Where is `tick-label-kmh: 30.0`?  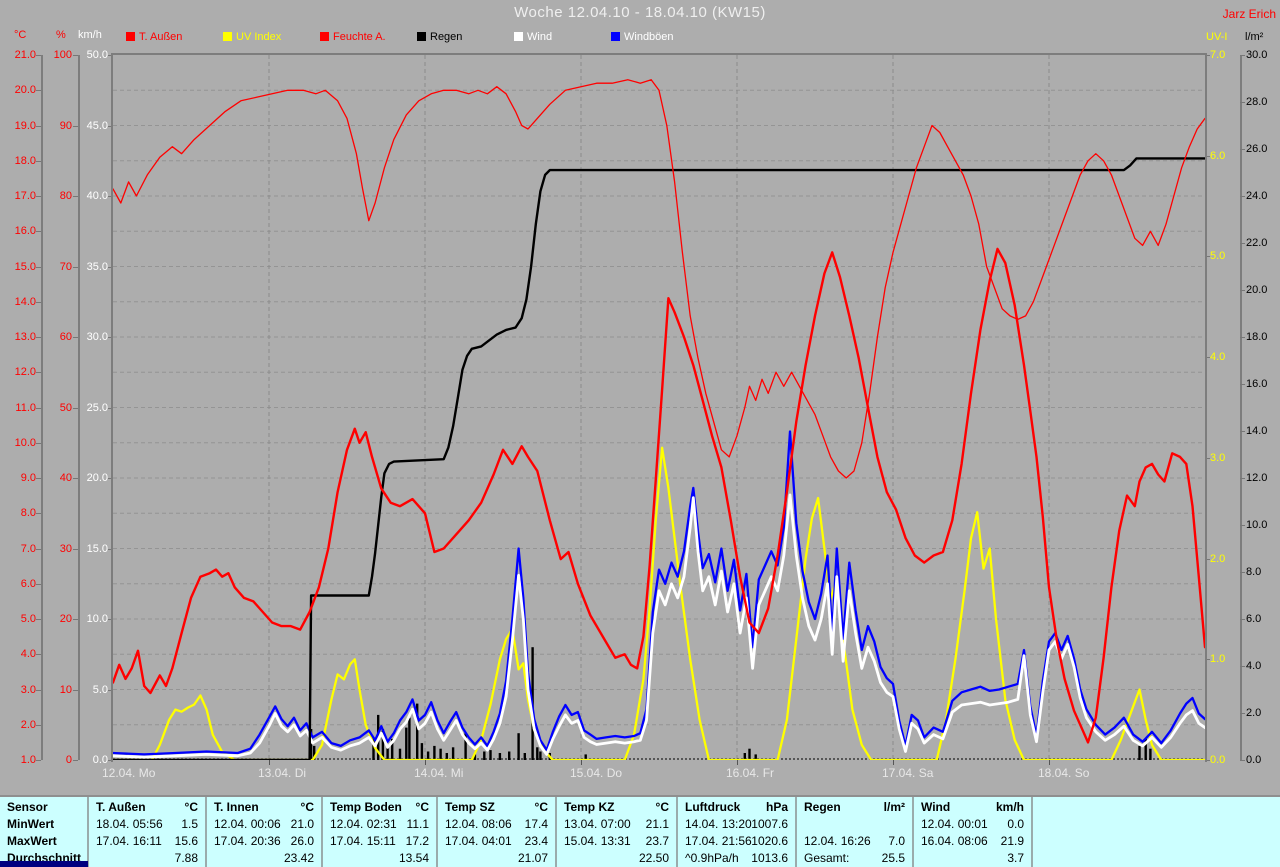 tick-label-kmh: 30.0 is located at coordinates (97, 337).